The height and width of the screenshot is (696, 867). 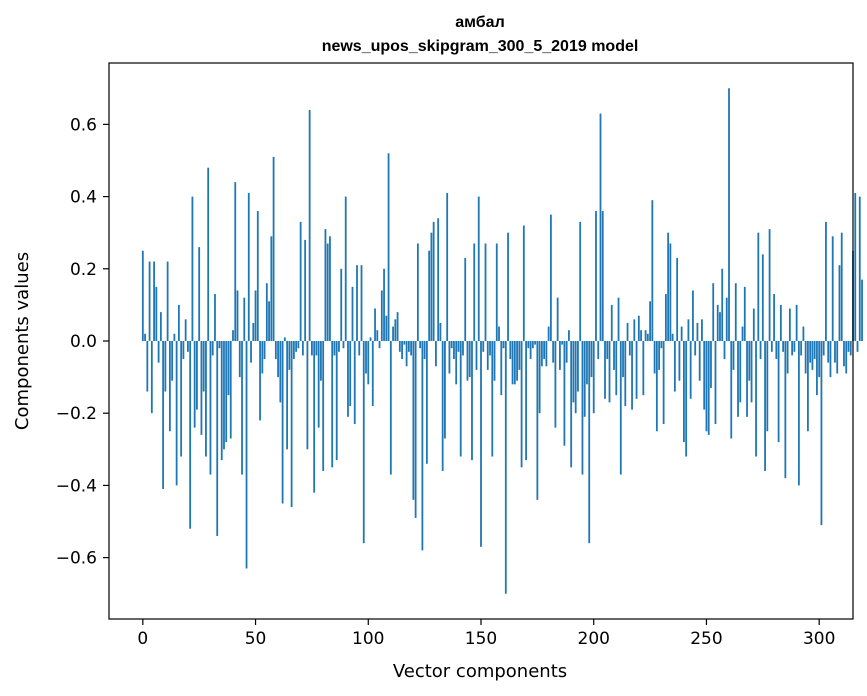 What do you see at coordinates (256, 639) in the screenshot?
I see `x-tick-label: 50` at bounding box center [256, 639].